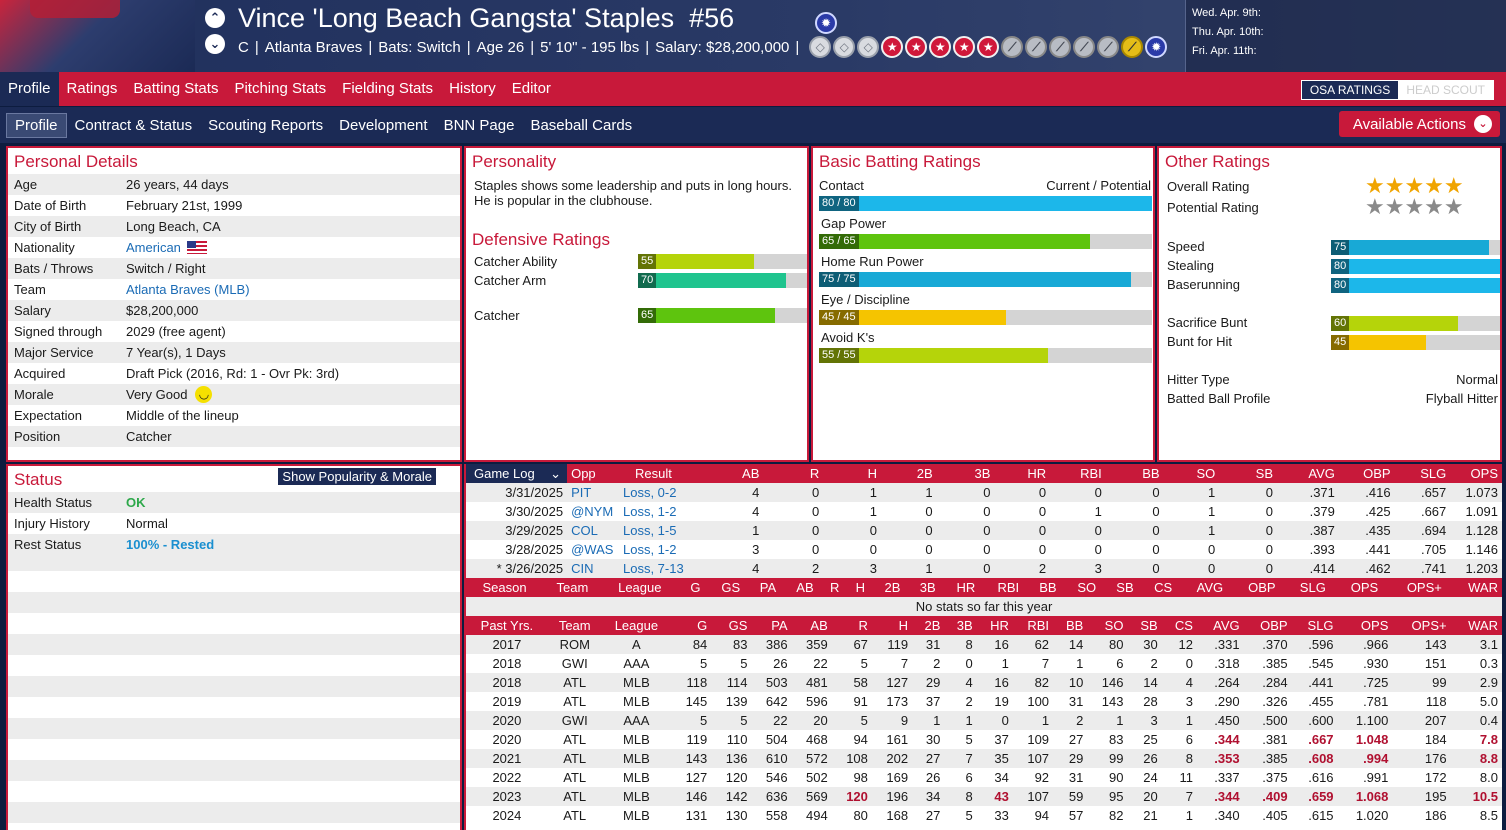 Image resolution: width=1506 pixels, height=830 pixels. What do you see at coordinates (593, 530) in the screenshot?
I see `table-cell: COL` at bounding box center [593, 530].